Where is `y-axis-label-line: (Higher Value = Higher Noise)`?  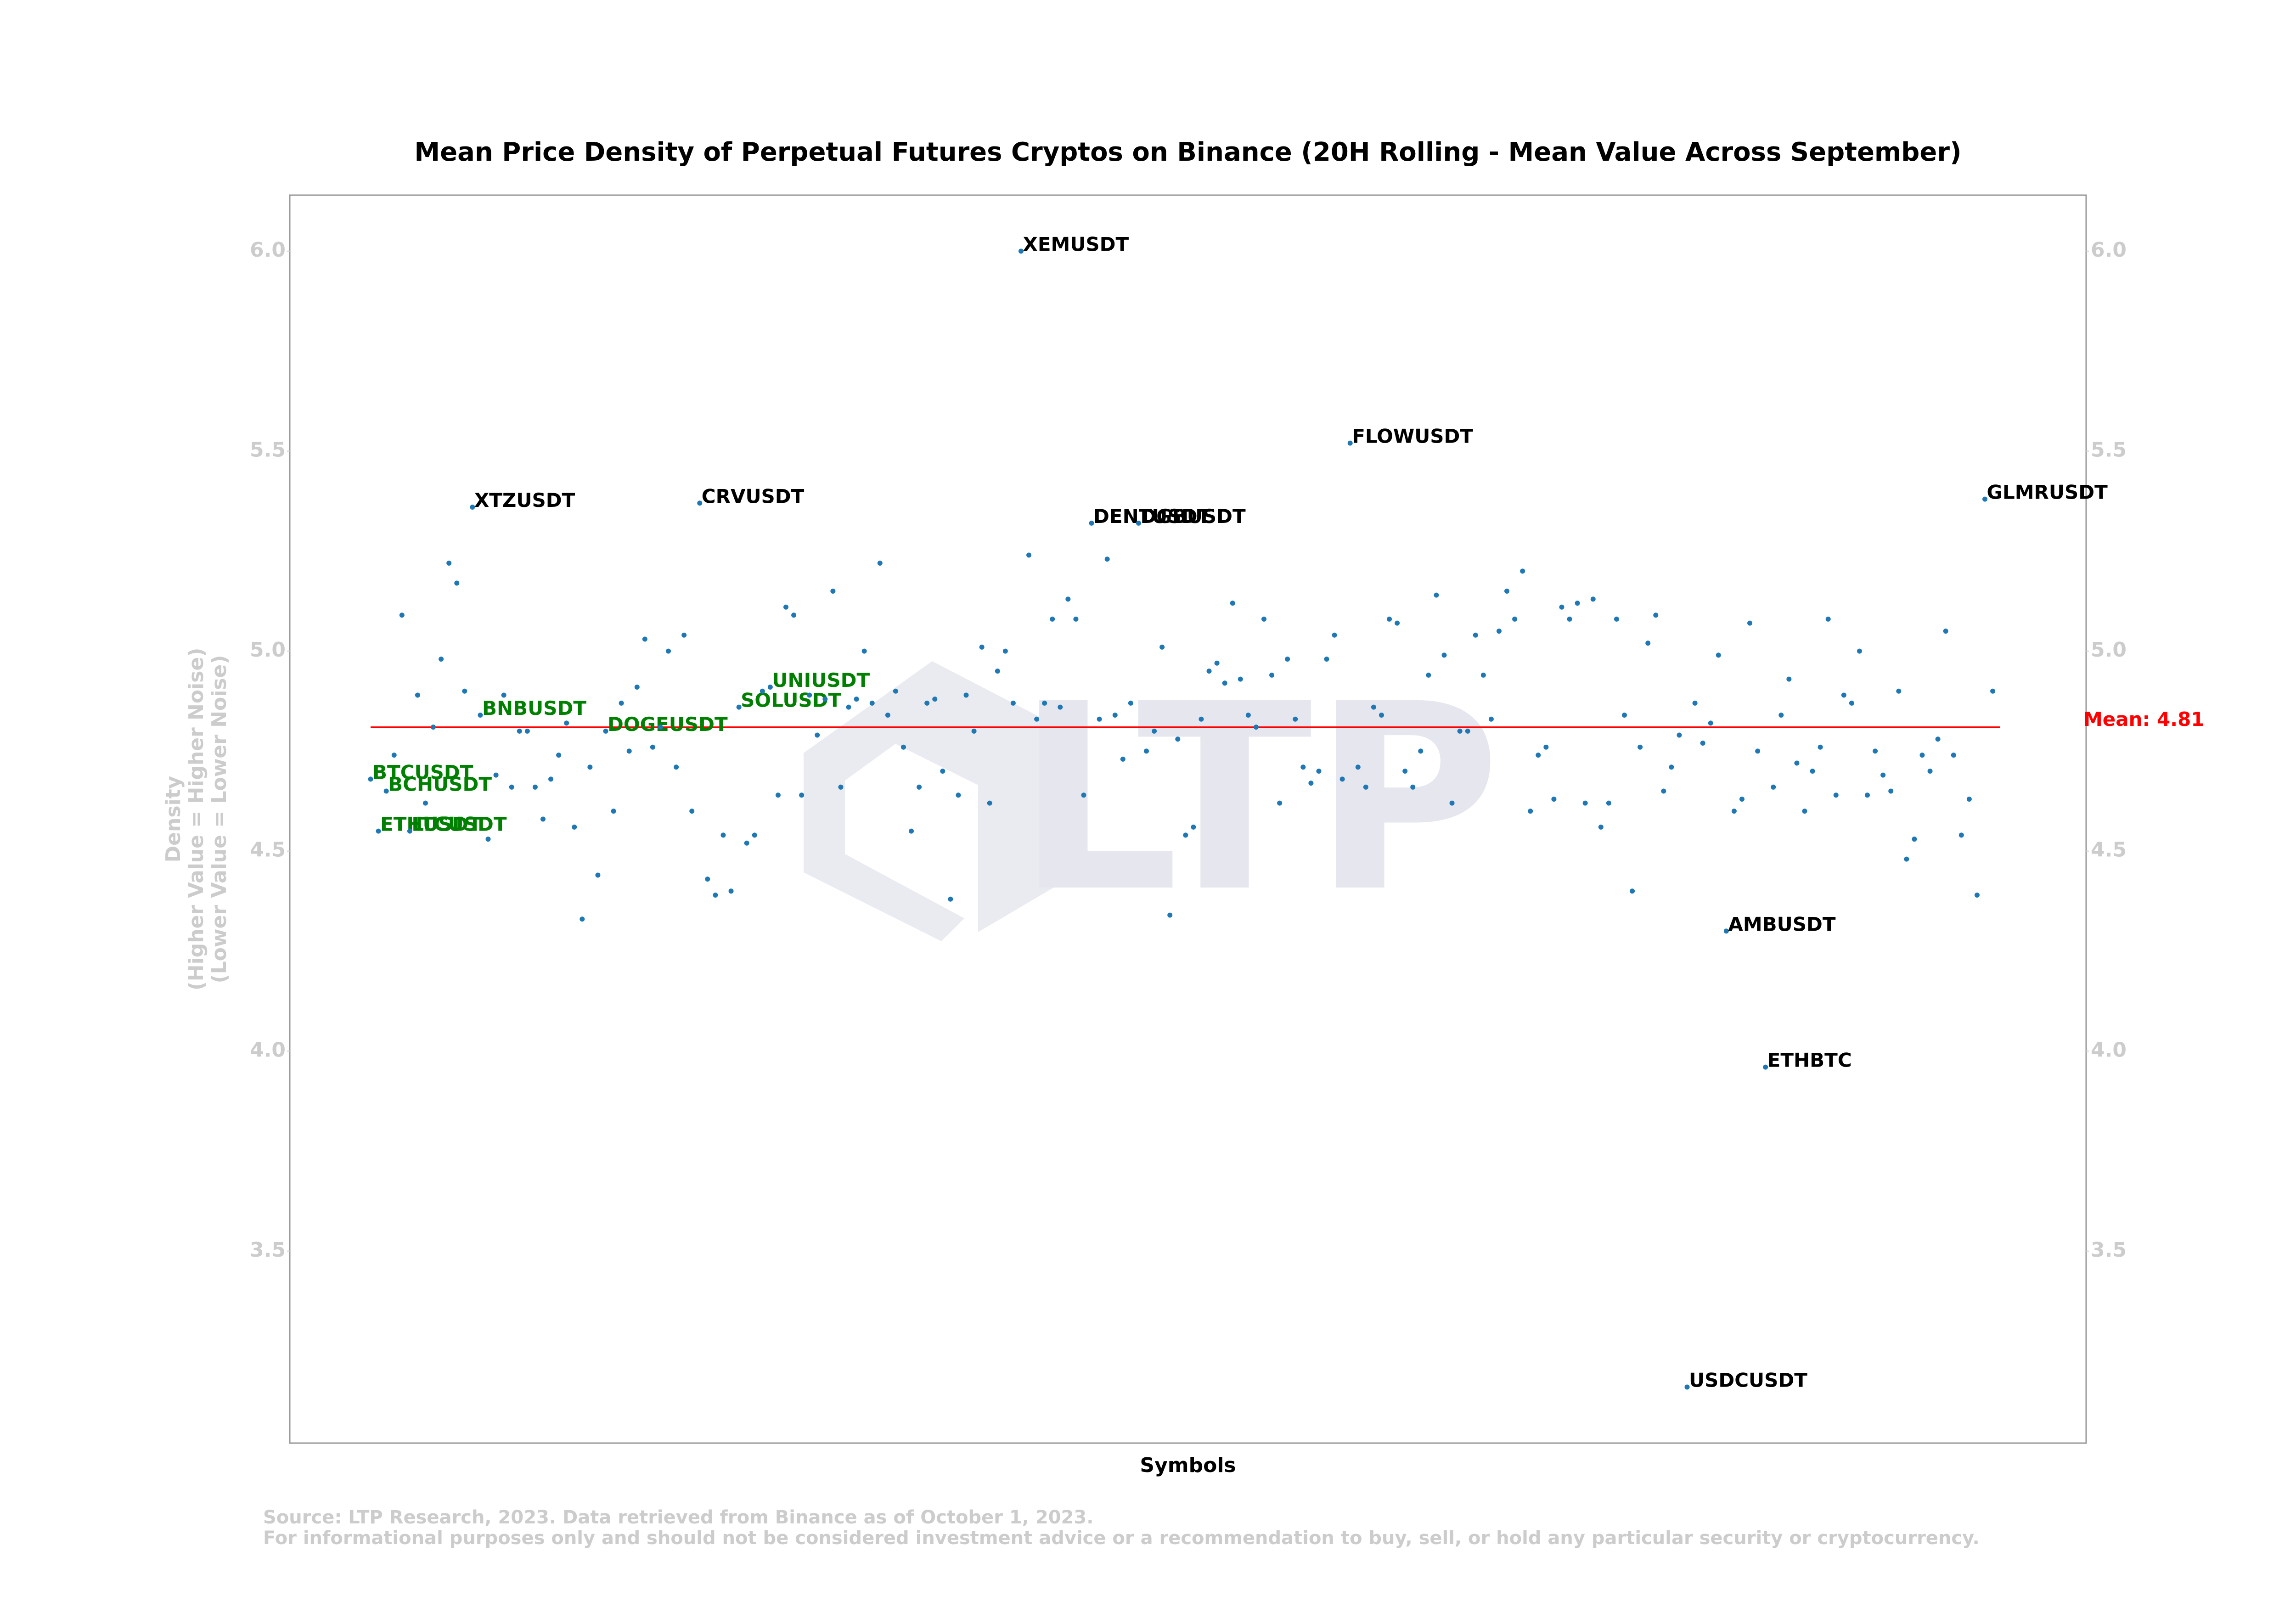 y-axis-label-line: (Higher Value = Higher Noise) is located at coordinates (197, 819).